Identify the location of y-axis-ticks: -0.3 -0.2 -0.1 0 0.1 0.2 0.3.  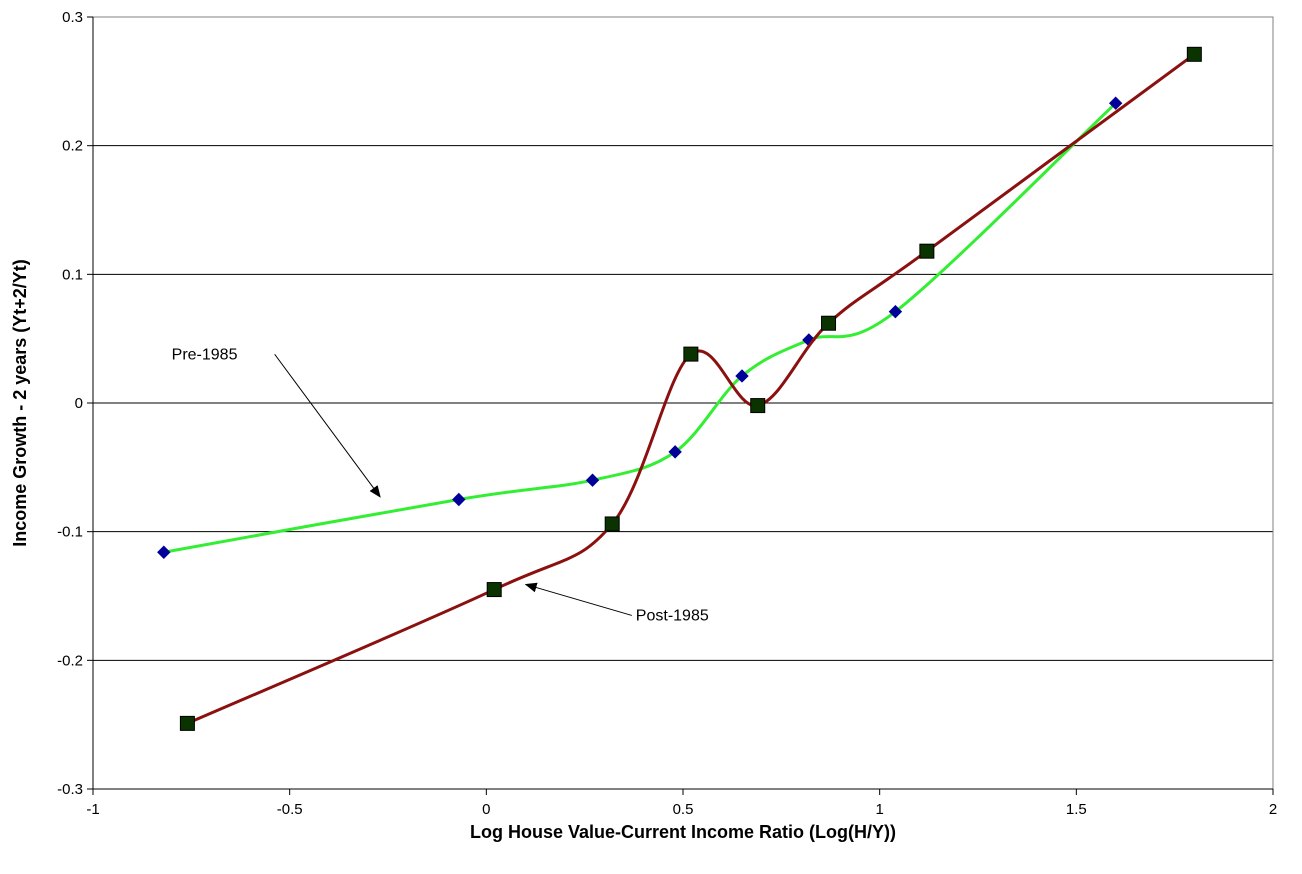
(75, 403).